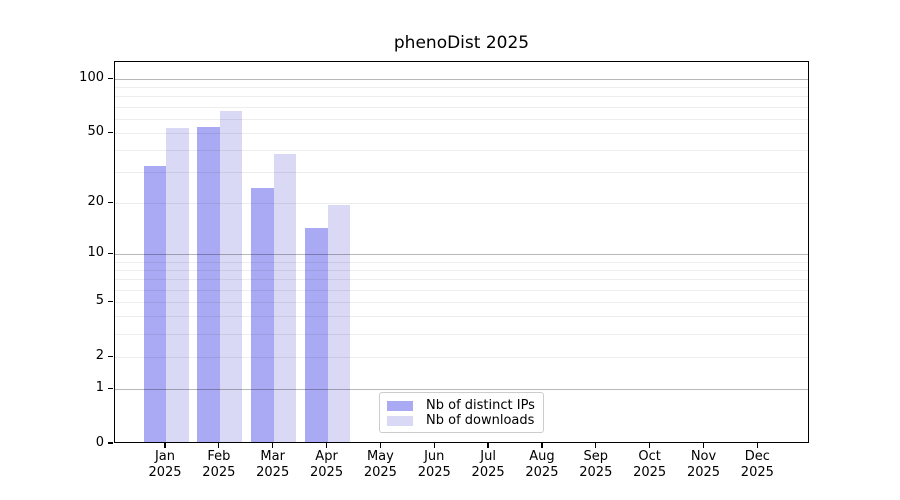 This screenshot has width=900, height=500. I want to click on legend-item-downloads: Nb of downloads, so click(461, 420).